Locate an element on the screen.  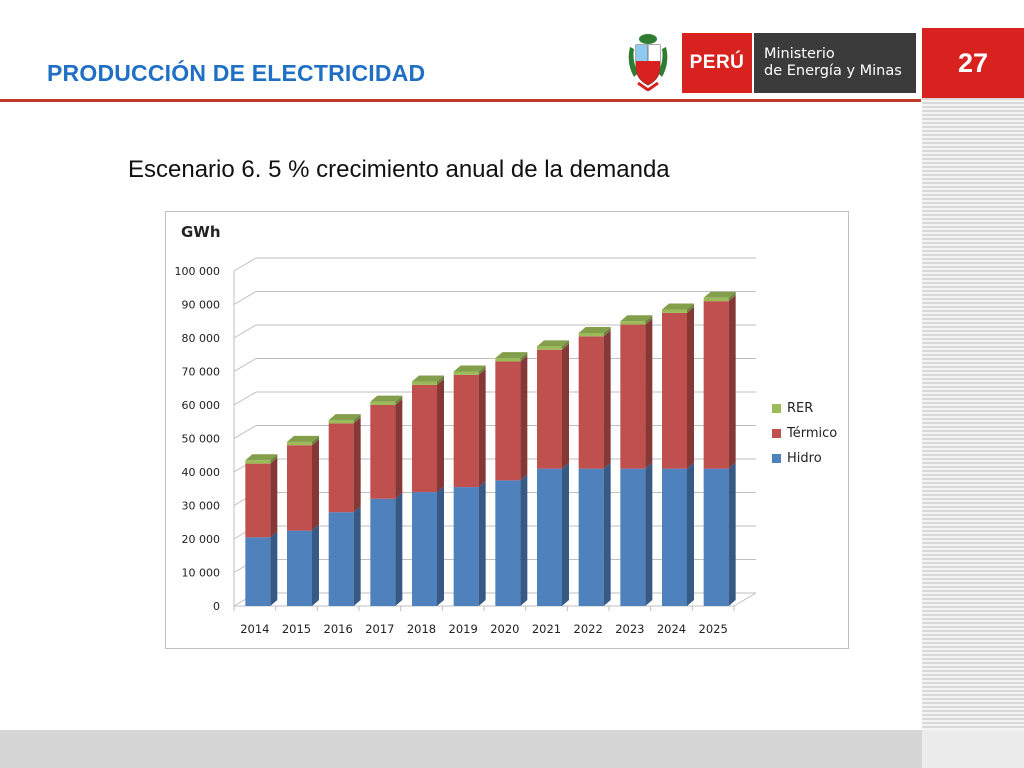
bar-rer-2015 is located at coordinates (299, 443).